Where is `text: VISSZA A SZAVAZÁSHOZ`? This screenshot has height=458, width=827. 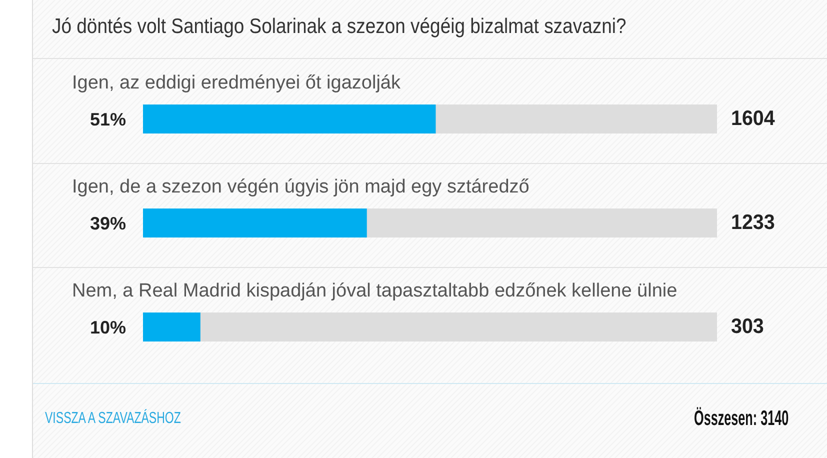
text: VISSZA A SZAVAZÁSHOZ is located at coordinates (113, 418).